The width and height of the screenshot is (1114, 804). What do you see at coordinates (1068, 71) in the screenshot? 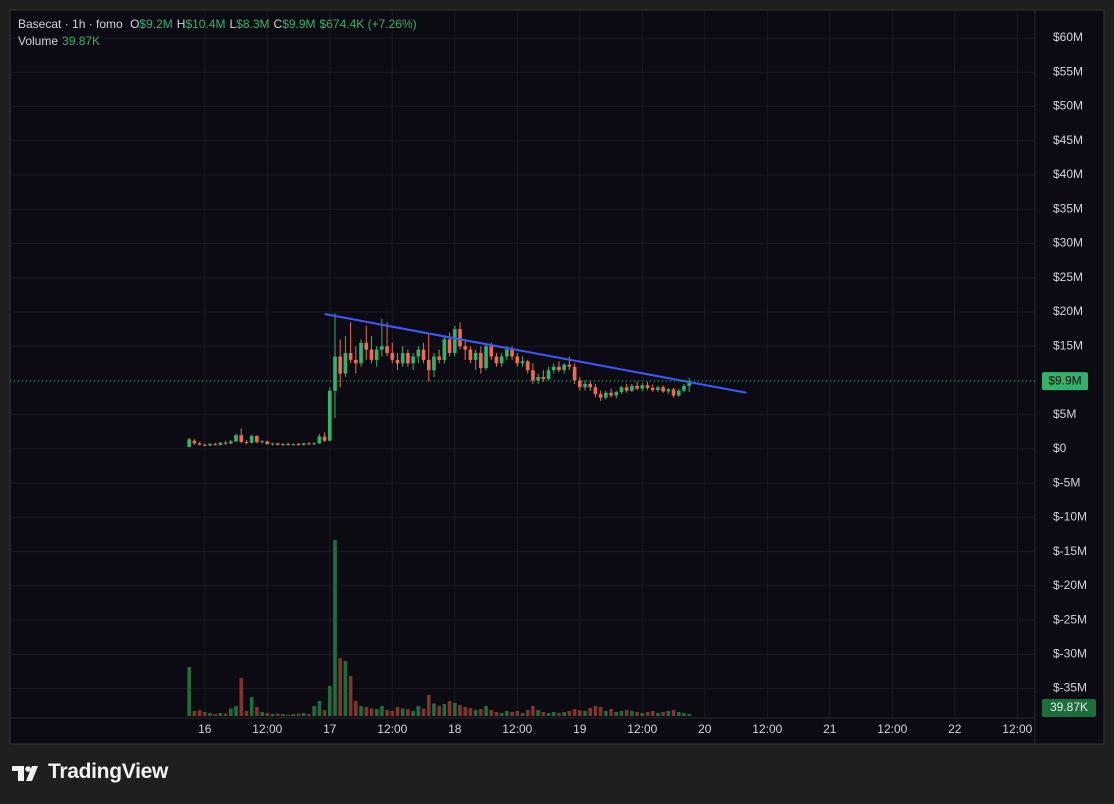
I see `y-tick-label: $55M` at bounding box center [1068, 71].